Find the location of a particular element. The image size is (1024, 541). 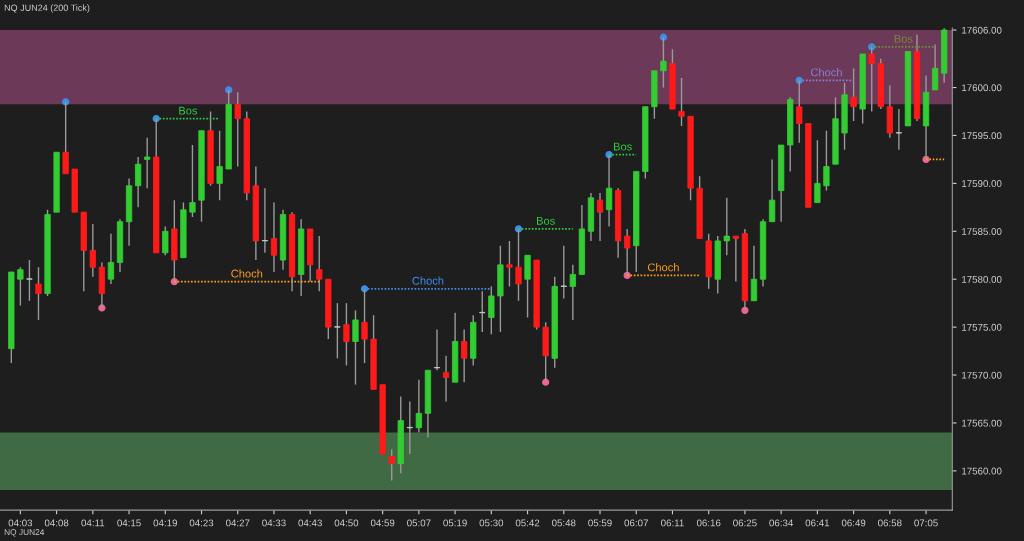

y-tick-label: 17600.00 is located at coordinates (982, 88).